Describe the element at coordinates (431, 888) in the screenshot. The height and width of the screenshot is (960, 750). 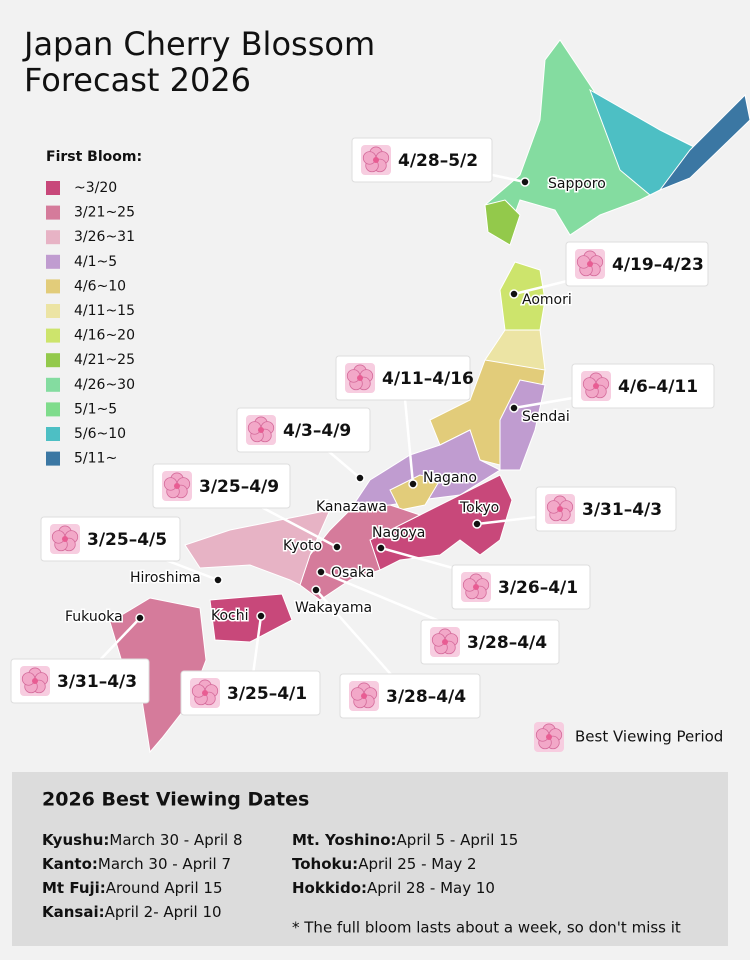
I see `date-range: April 28 - May 10` at that location.